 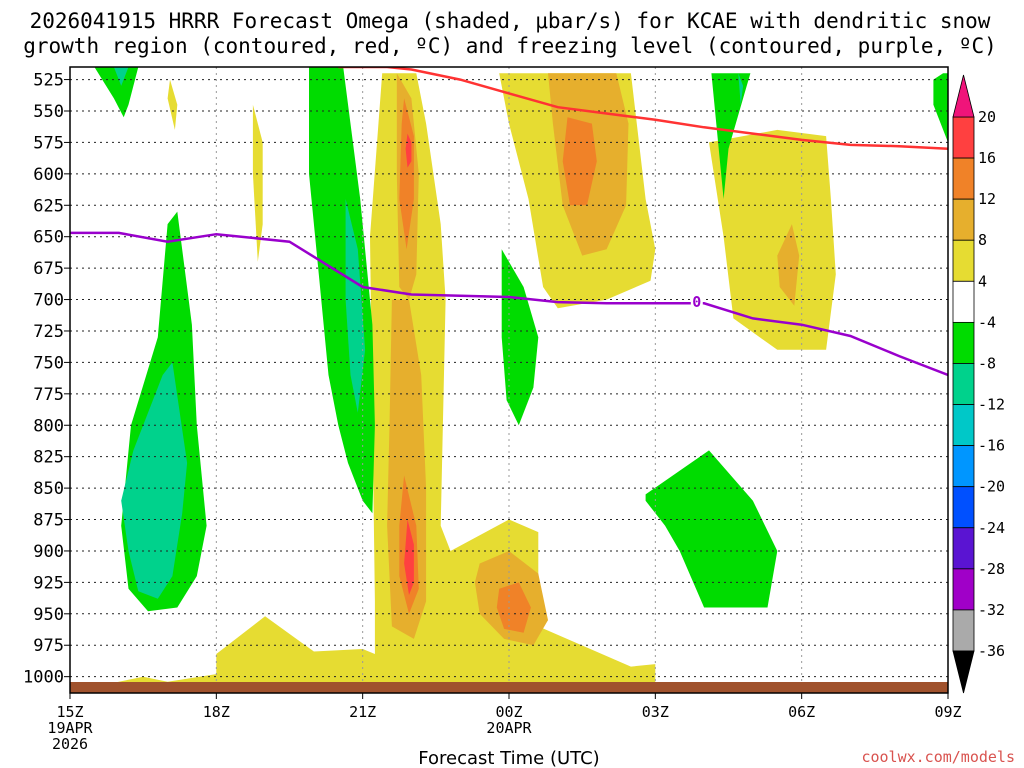 What do you see at coordinates (362, 712) in the screenshot?
I see `x-tick-label-6-0: 21Z` at bounding box center [362, 712].